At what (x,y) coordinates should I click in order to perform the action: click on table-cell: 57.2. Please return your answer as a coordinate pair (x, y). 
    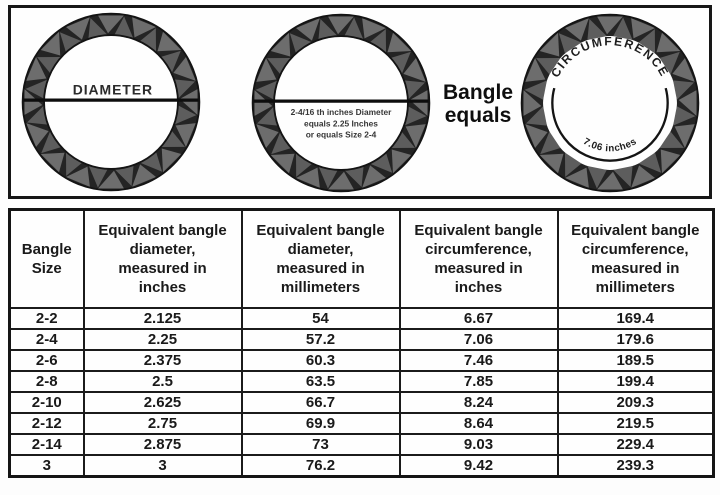
    Looking at the image, I should click on (320, 339).